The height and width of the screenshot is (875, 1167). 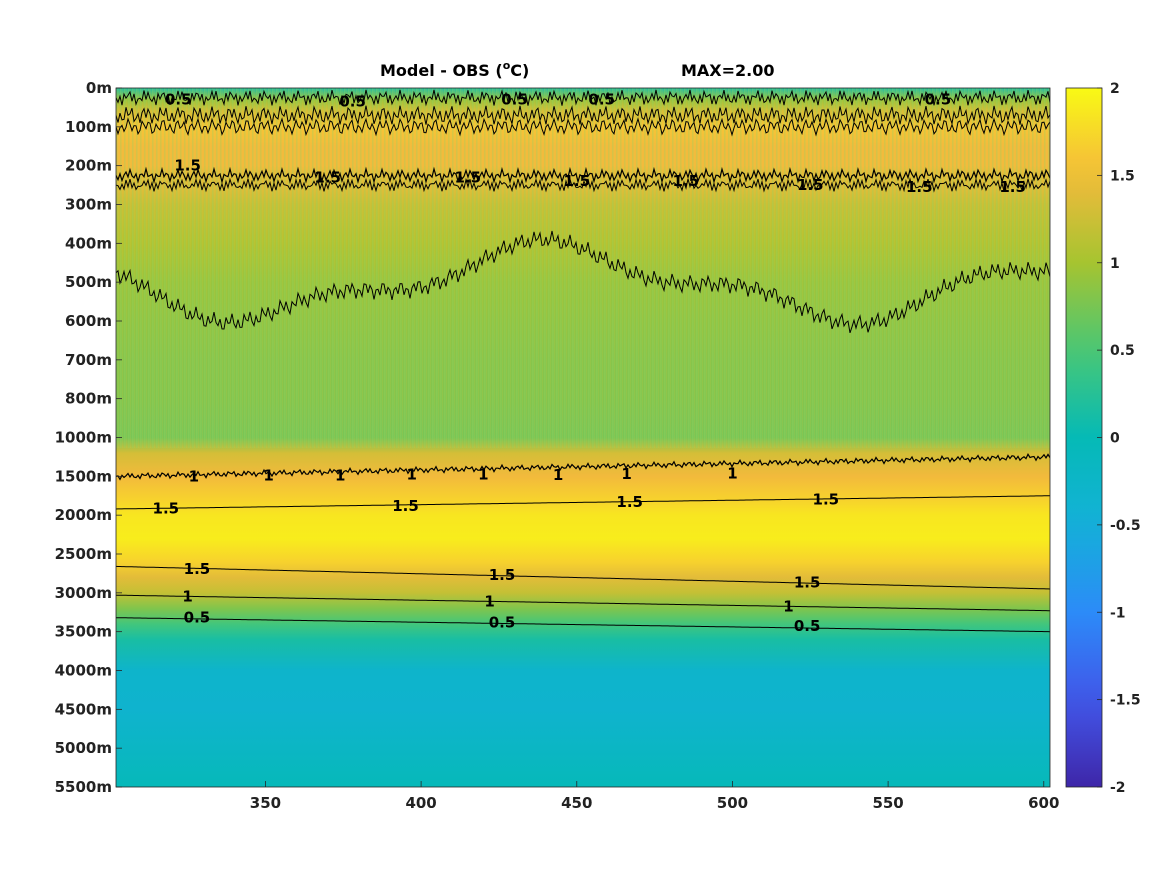 What do you see at coordinates (732, 803) in the screenshot?
I see `x-tick-label: 500` at bounding box center [732, 803].